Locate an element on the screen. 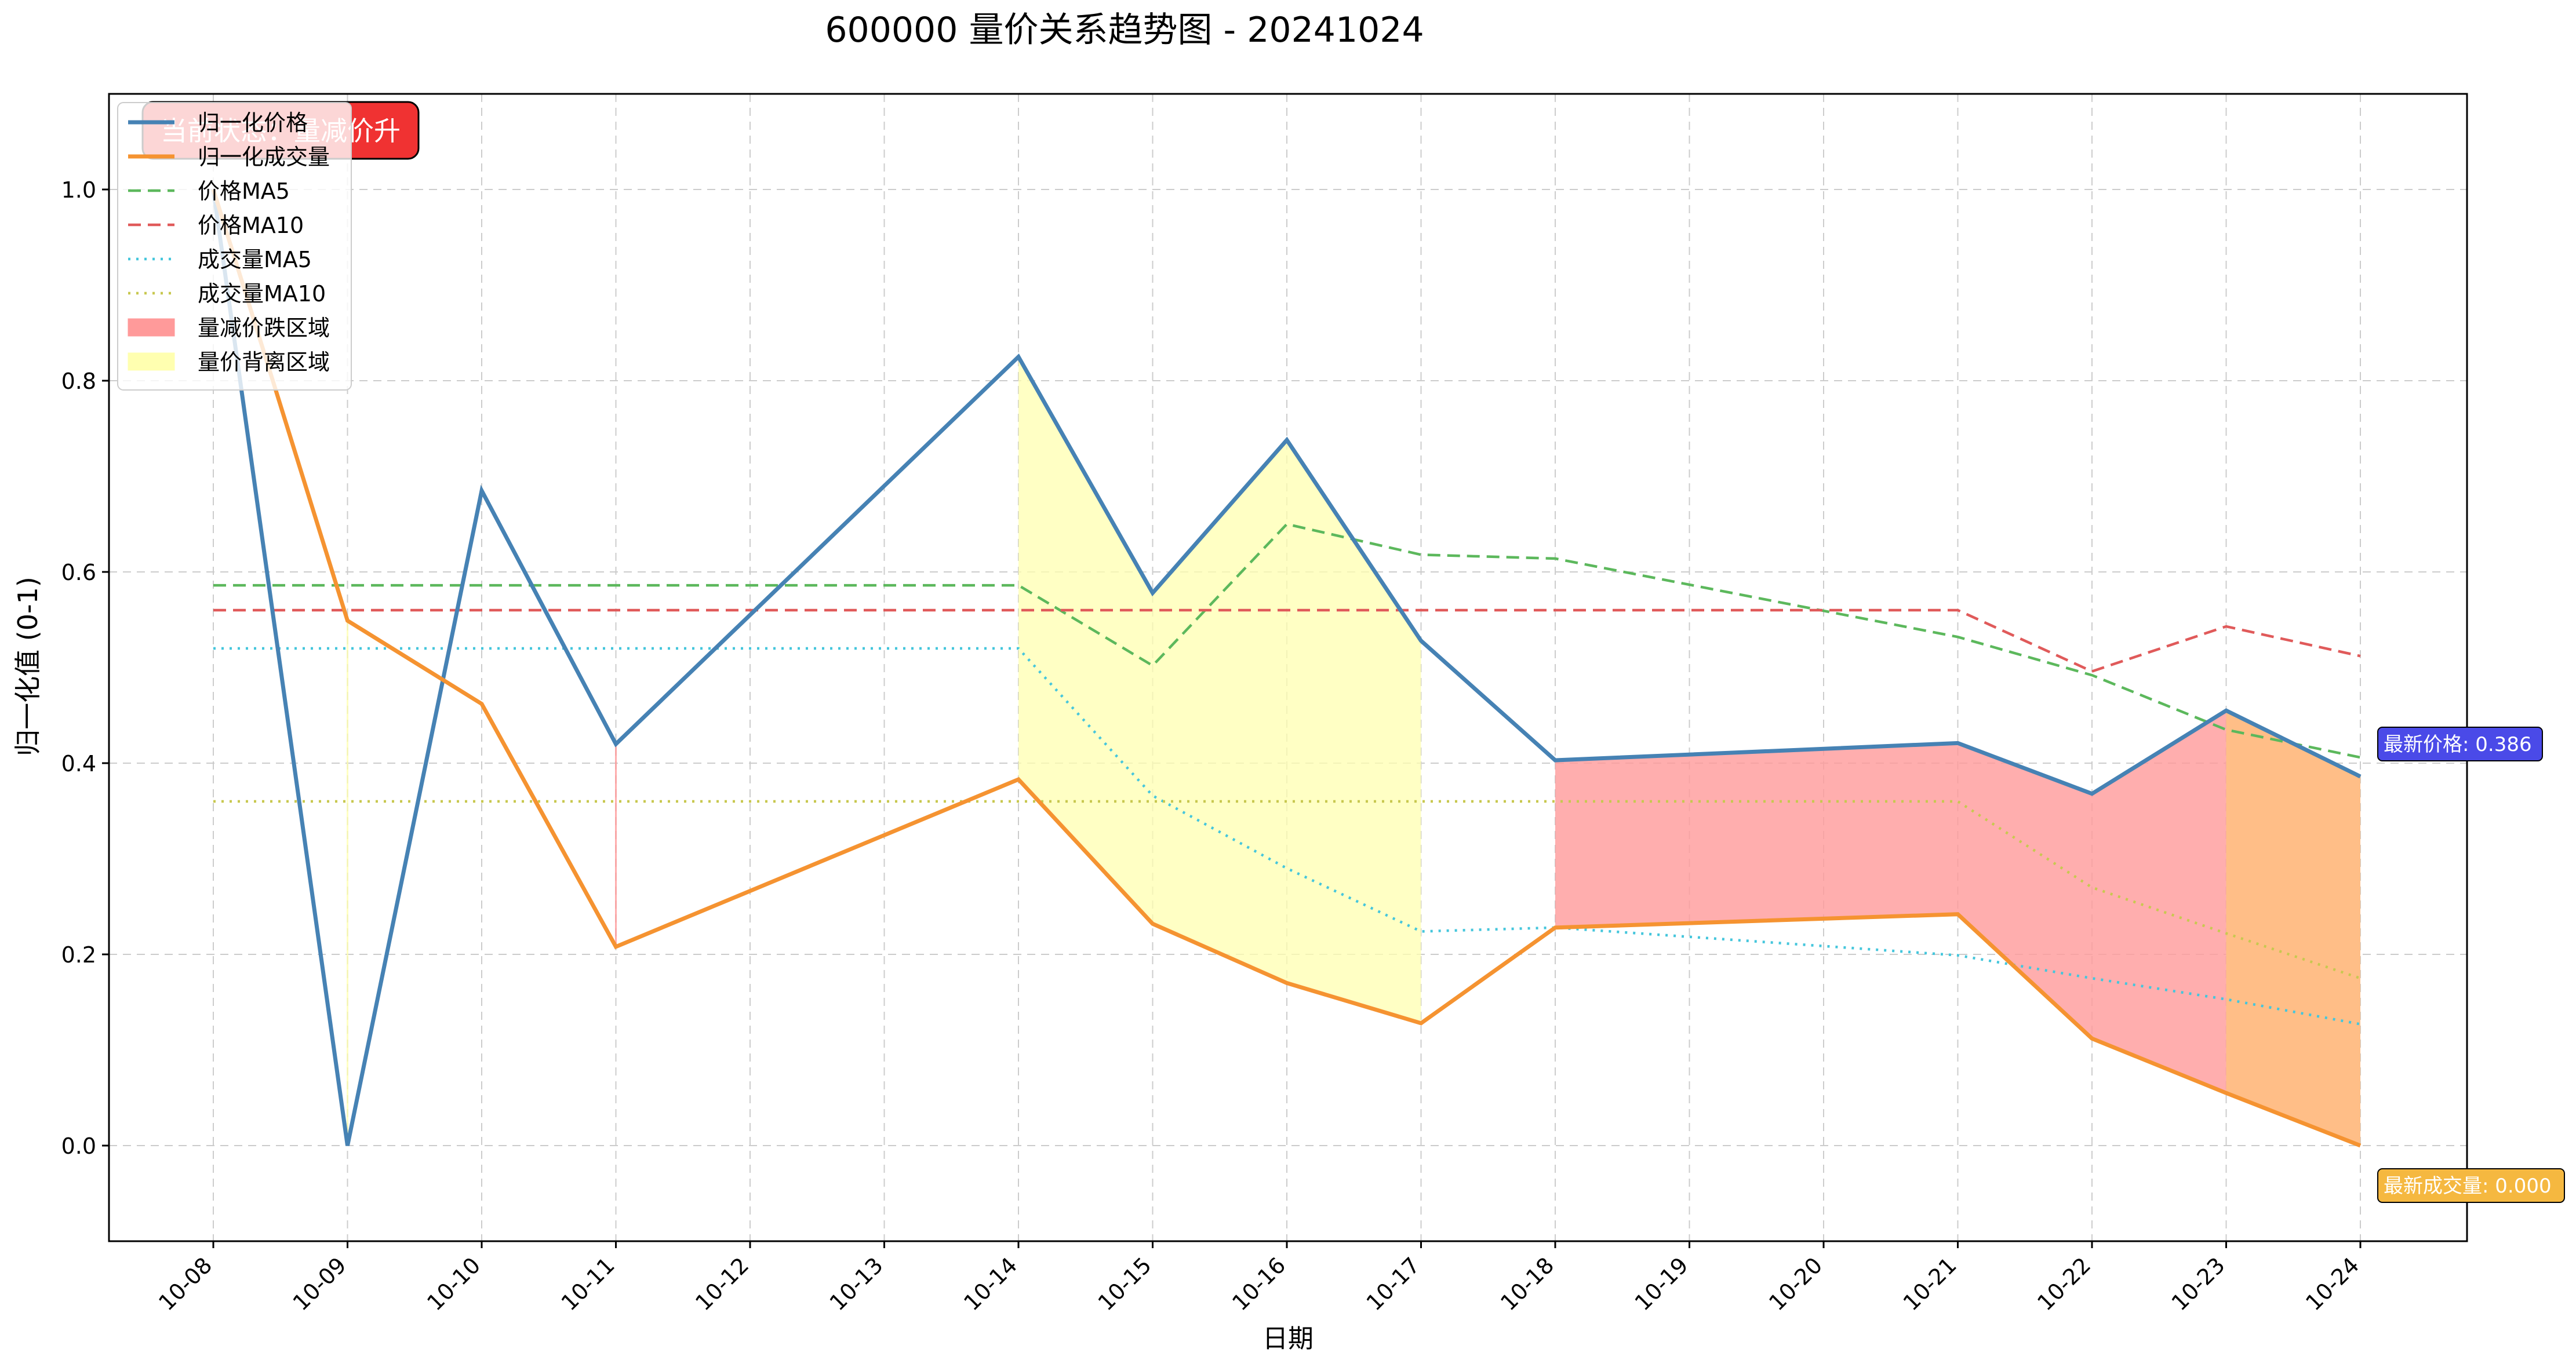  x-tick-label: 10-11 is located at coordinates (588, 1284).